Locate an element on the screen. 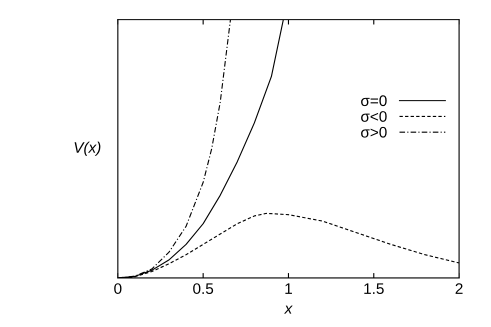 This screenshot has height=327, width=491. x-tick-label: 1 is located at coordinates (288, 288).